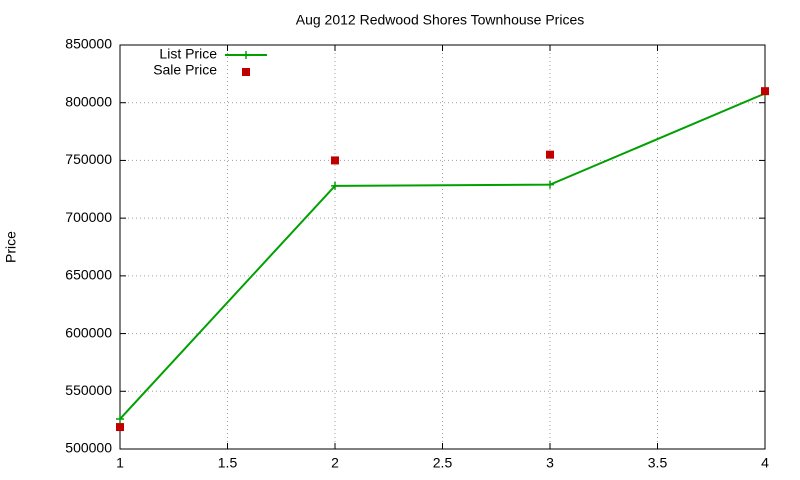  I want to click on x-tick-label: 2, so click(335, 463).